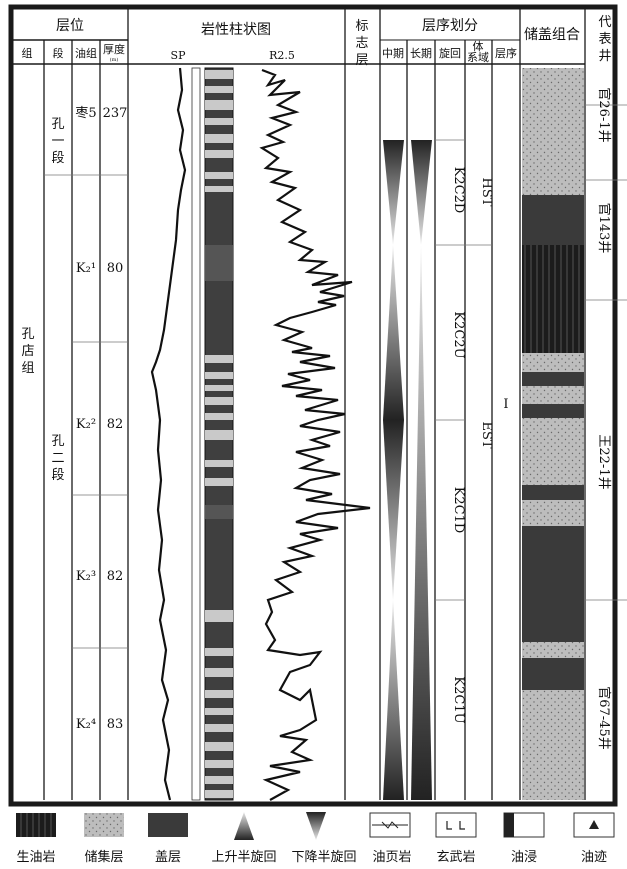 This screenshot has width=627, height=869. What do you see at coordinates (70, 26) in the screenshot?
I see `header-strata: 层位` at bounding box center [70, 26].